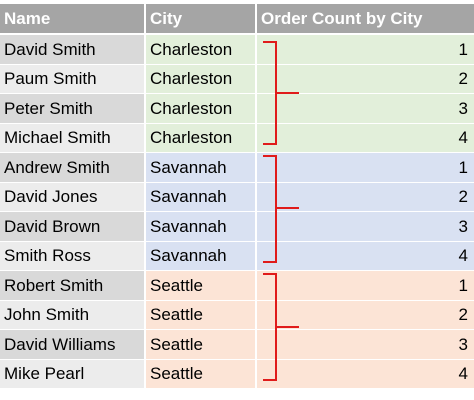 The width and height of the screenshot is (474, 400). I want to click on name-cell: Andrew Smith, so click(72, 167).